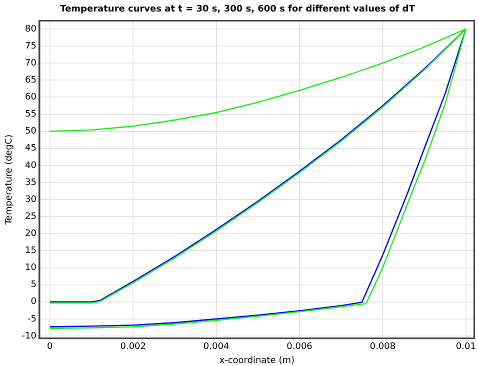 This screenshot has height=366, width=479. I want to click on x-axis-title: x-coordinate (m), so click(256, 361).